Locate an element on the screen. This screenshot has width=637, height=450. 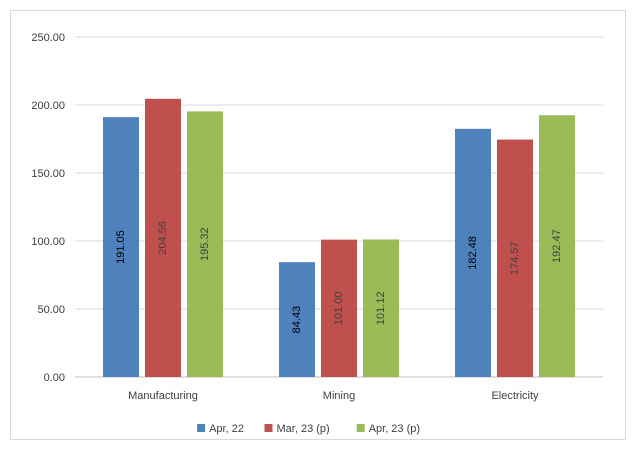
legend-label: Apr, 23 (p) is located at coordinates (394, 429).